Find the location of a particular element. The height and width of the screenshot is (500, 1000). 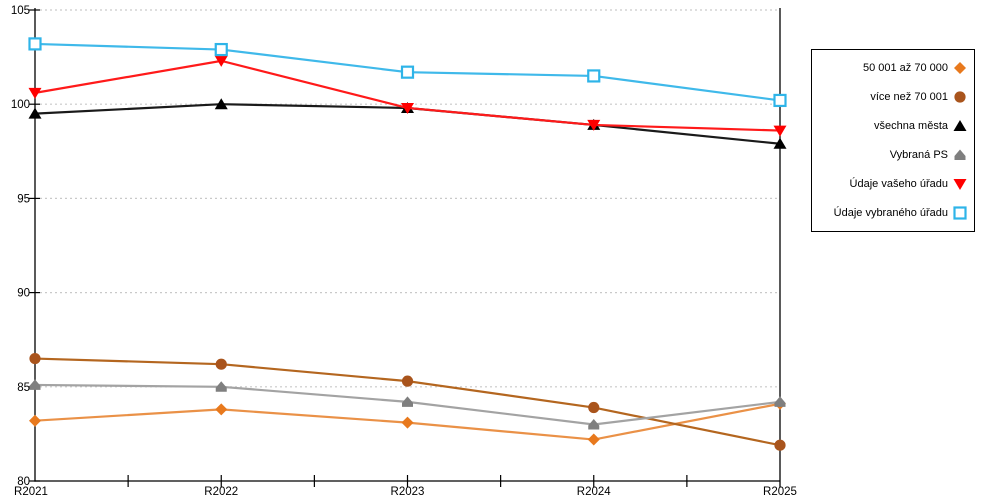

legend-item: více než 70 001 is located at coordinates (893, 97).